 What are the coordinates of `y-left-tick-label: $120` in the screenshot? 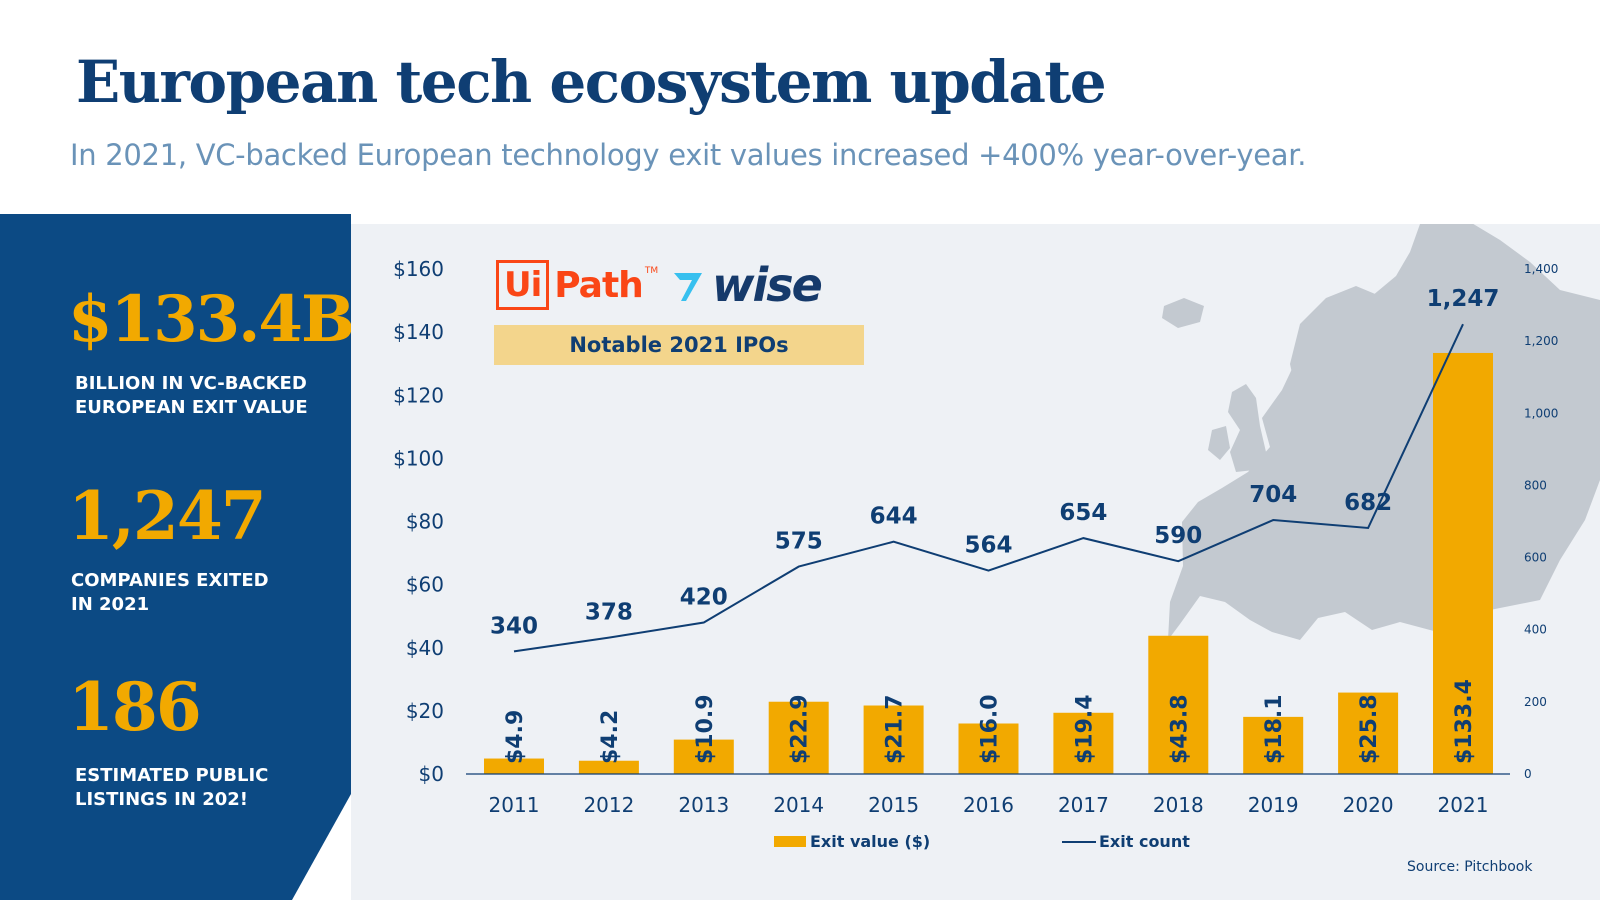 It's located at (418, 395).